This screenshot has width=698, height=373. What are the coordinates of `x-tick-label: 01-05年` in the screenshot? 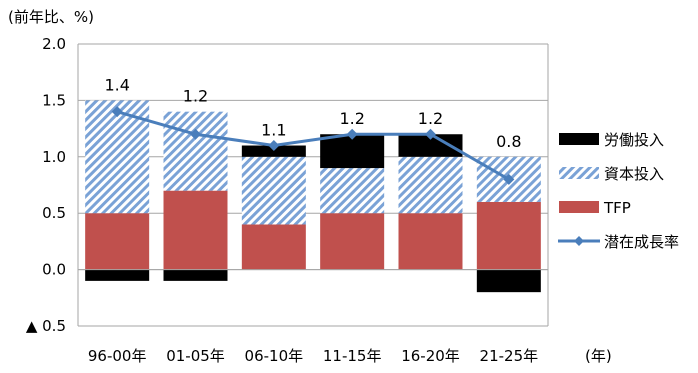 It's located at (195, 356).